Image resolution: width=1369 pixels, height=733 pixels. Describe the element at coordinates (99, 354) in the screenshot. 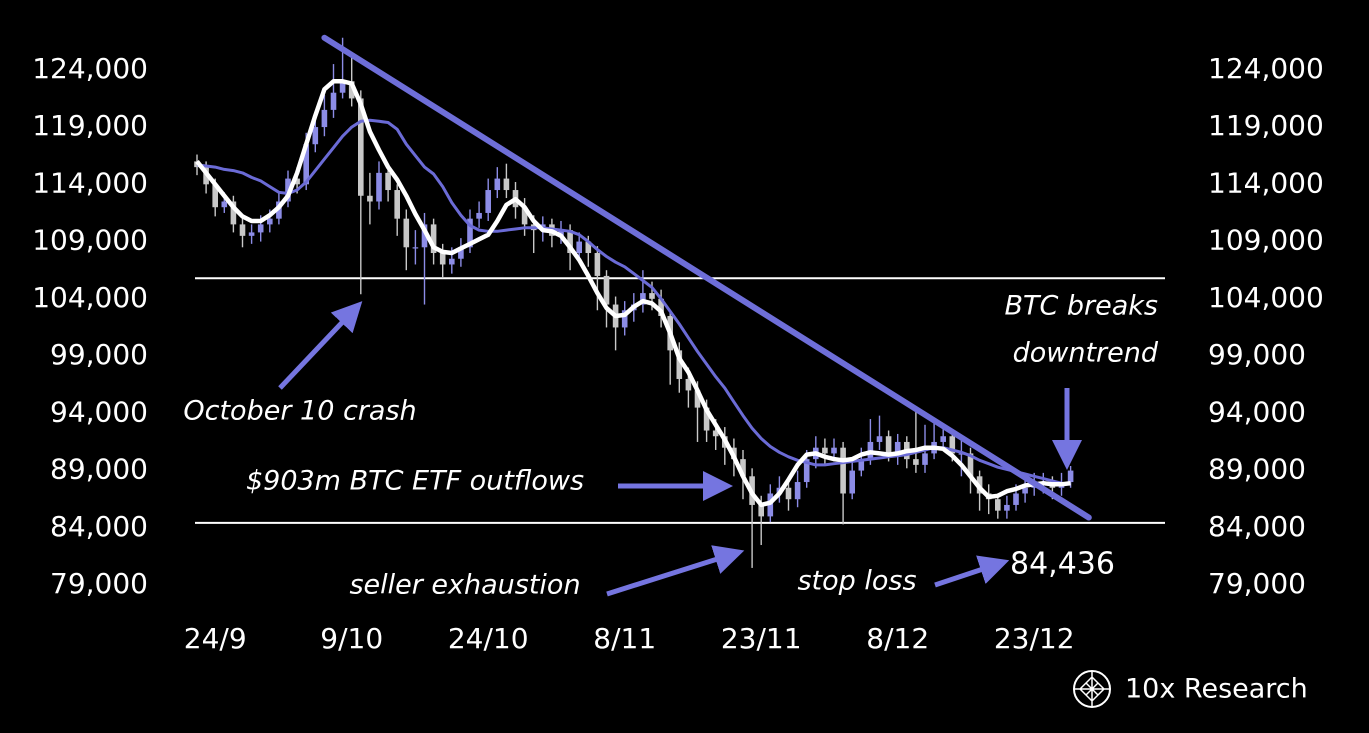

I see `y-tick-label: 99,000` at that location.